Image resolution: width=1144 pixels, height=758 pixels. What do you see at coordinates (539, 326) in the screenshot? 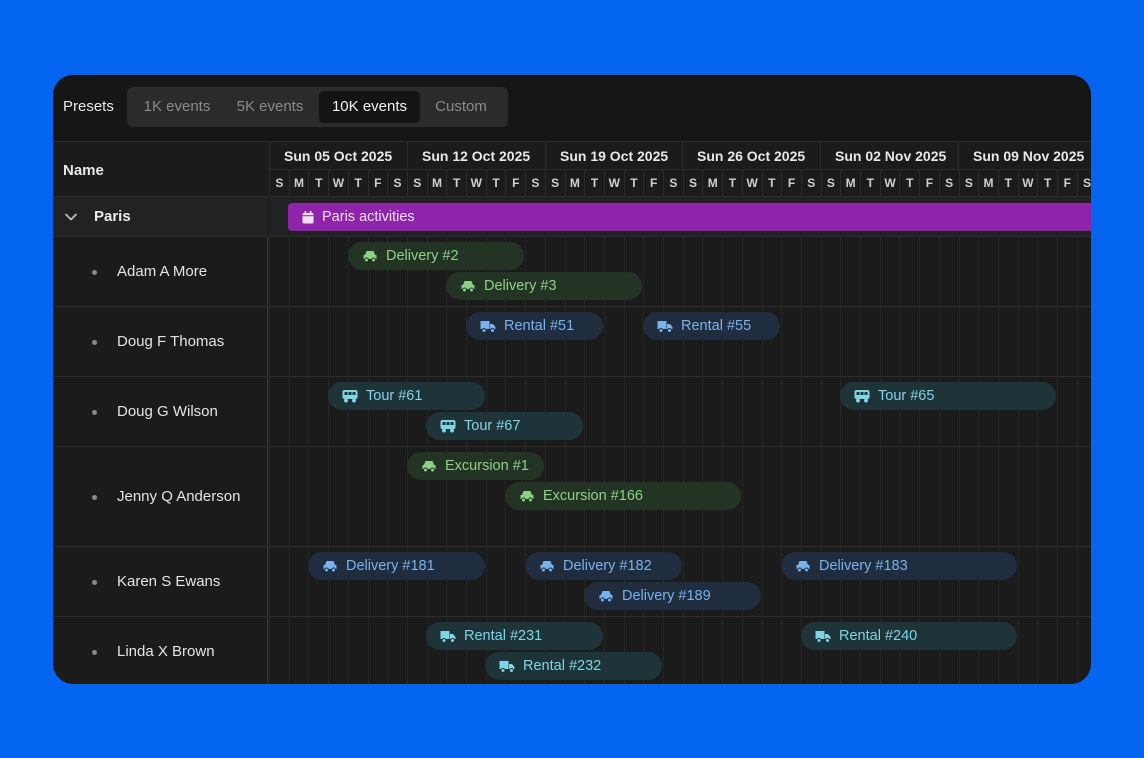
I see `event-label: Rental #51` at bounding box center [539, 326].